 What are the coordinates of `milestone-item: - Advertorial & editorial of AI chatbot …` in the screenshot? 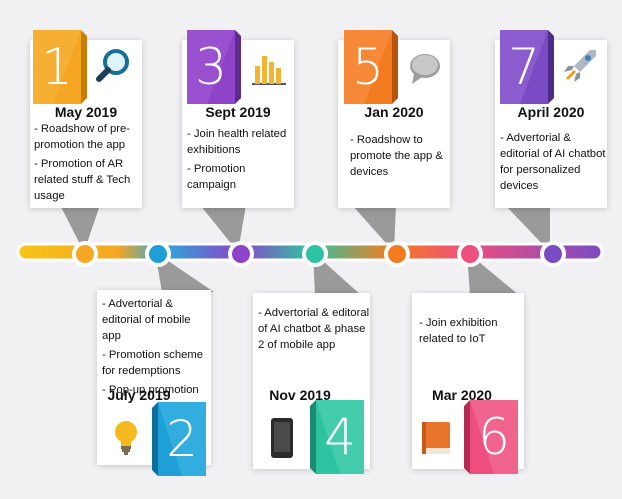 It's located at (553, 162).